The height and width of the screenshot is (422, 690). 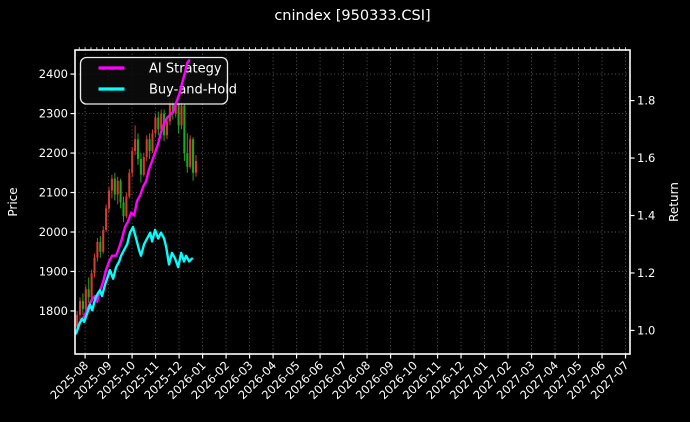 What do you see at coordinates (53, 153) in the screenshot?
I see `price-tick-label: 2200` at bounding box center [53, 153].